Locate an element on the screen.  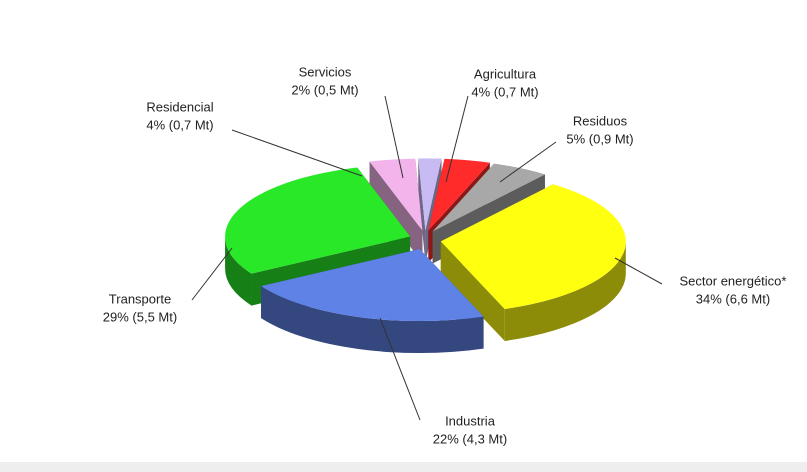
value-label: 2% (0,5 Mt) is located at coordinates (324, 89).